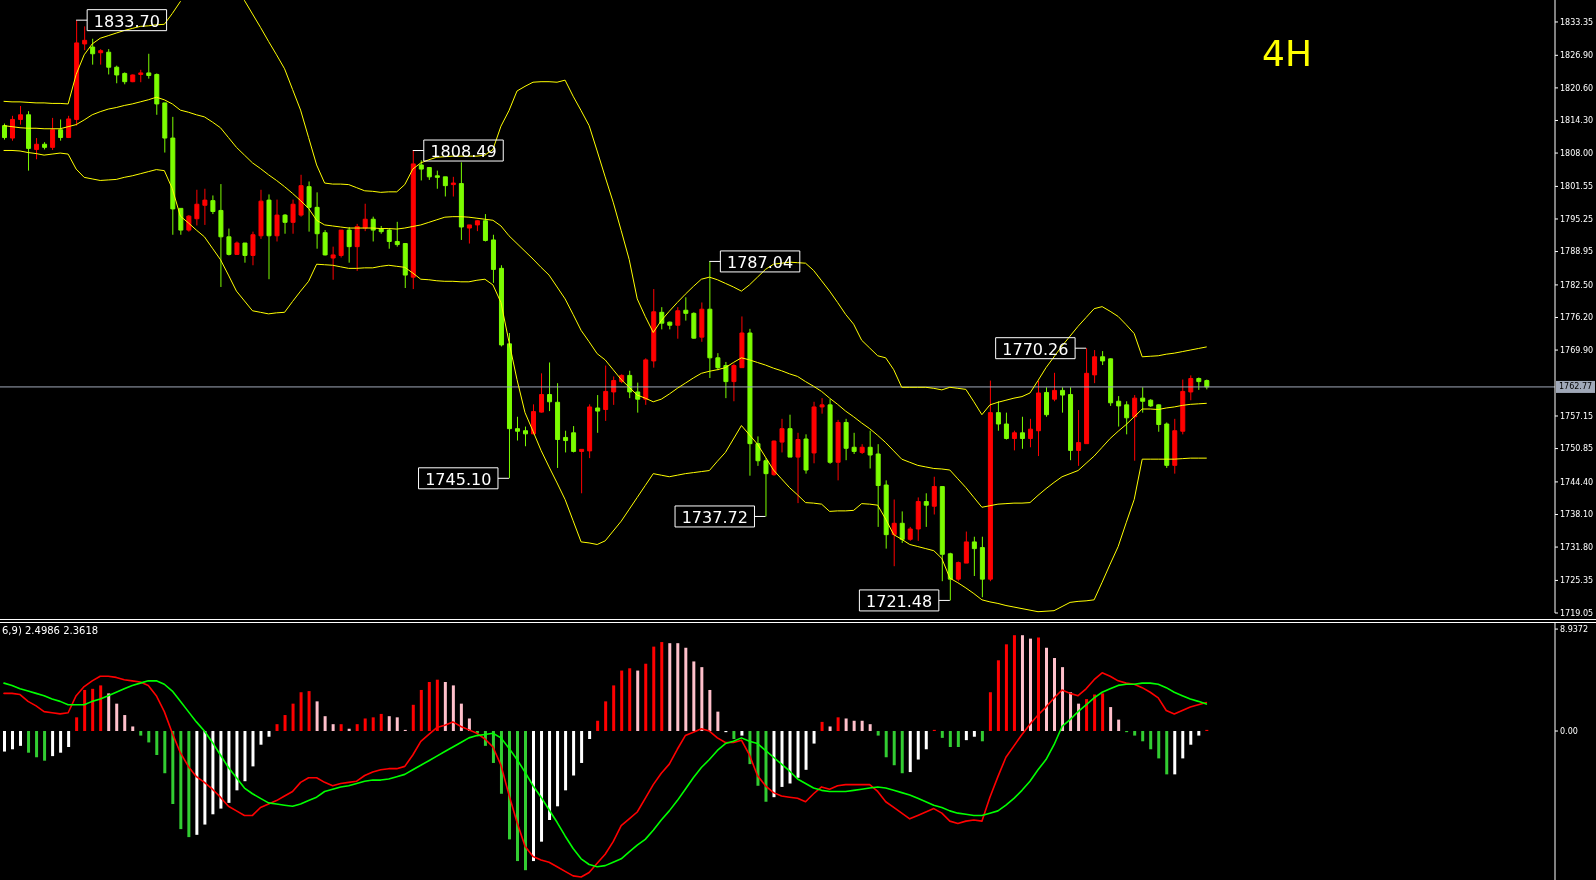  What do you see at coordinates (1577, 515) in the screenshot?
I see `y-tick-label: 1738.10` at bounding box center [1577, 515].